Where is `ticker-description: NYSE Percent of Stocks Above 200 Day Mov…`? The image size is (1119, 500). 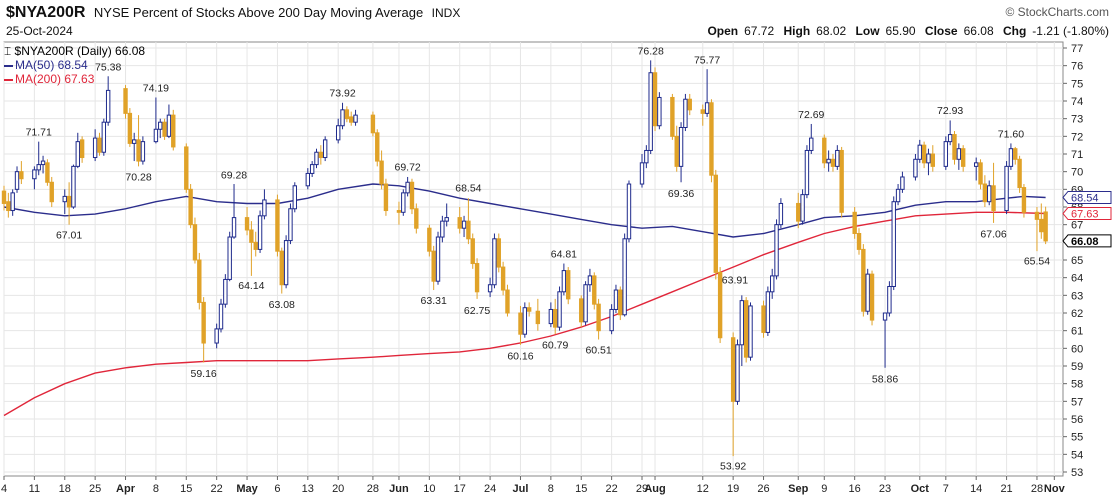 ticker-description: NYSE Percent of Stocks Above 200 Day Mov… is located at coordinates (258, 12).